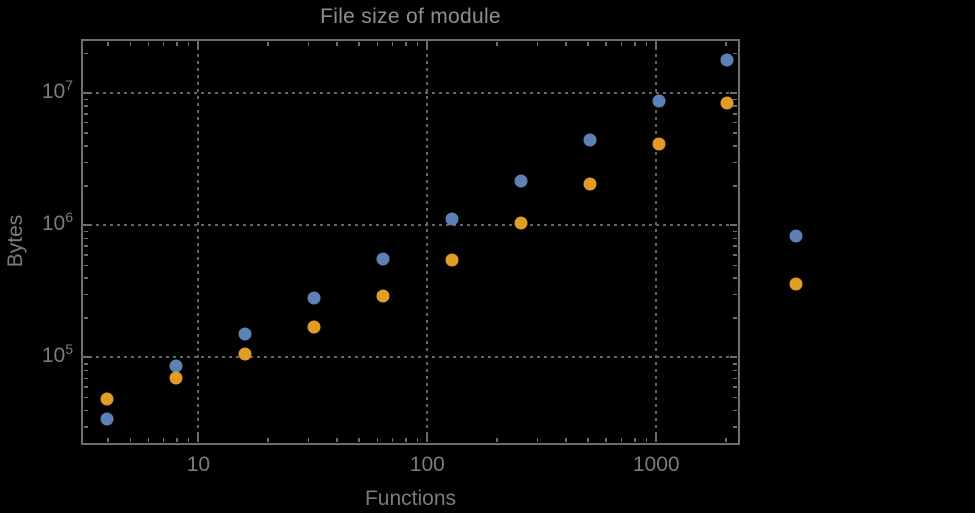  I want to click on x-tick-label: 1000, so click(656, 464).